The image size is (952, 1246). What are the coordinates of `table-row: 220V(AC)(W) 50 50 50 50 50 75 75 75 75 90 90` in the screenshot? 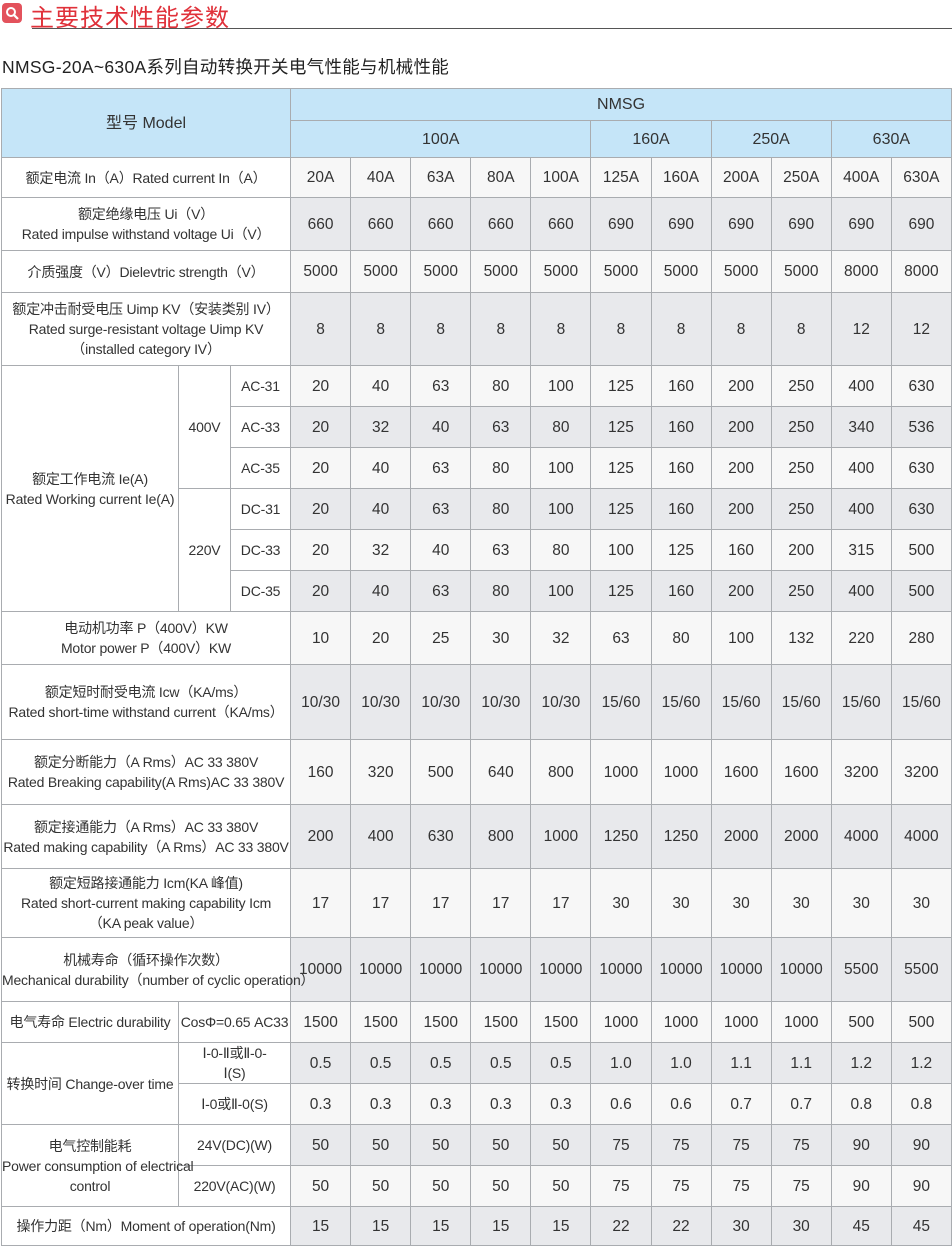 It's located at (477, 1186).